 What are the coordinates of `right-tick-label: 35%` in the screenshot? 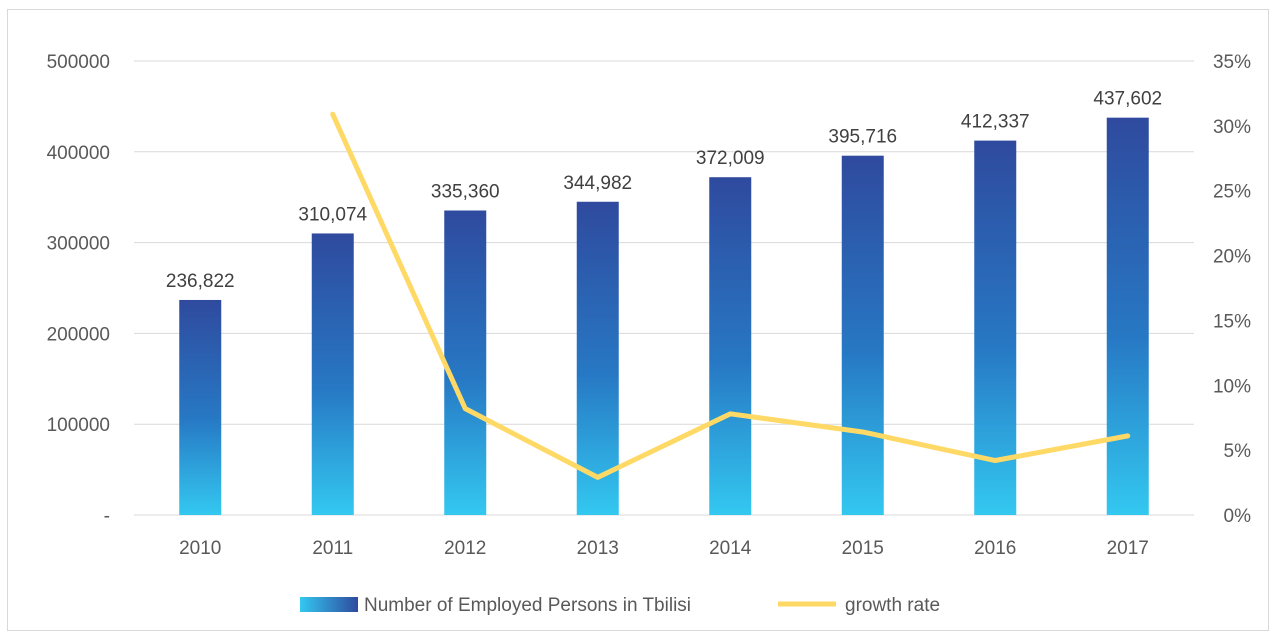 It's located at (1232, 62).